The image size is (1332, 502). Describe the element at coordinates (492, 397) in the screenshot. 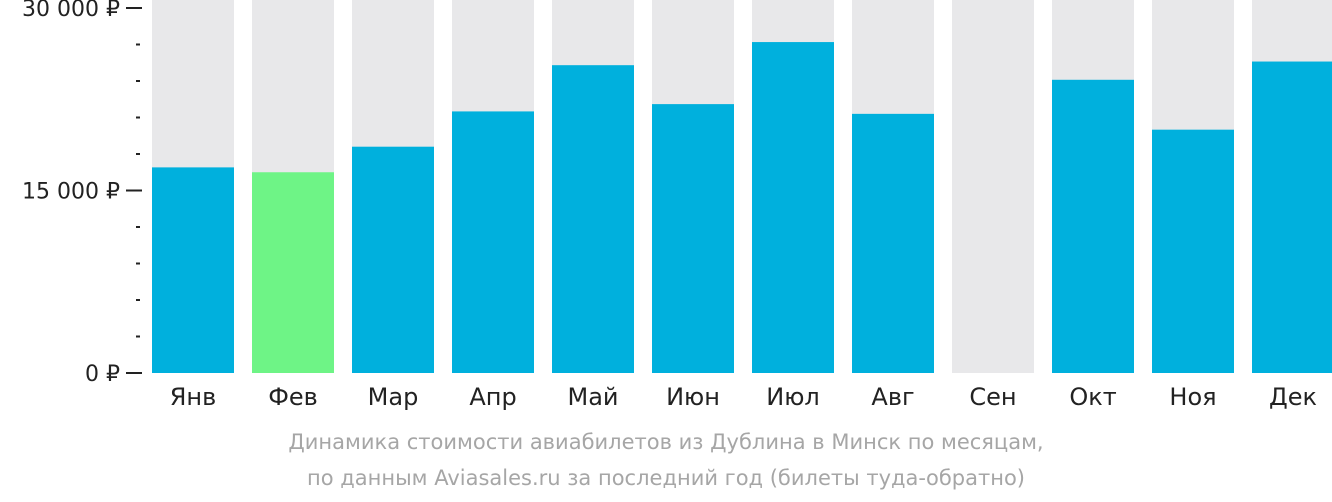

I see `x-tick-label: Апр` at that location.